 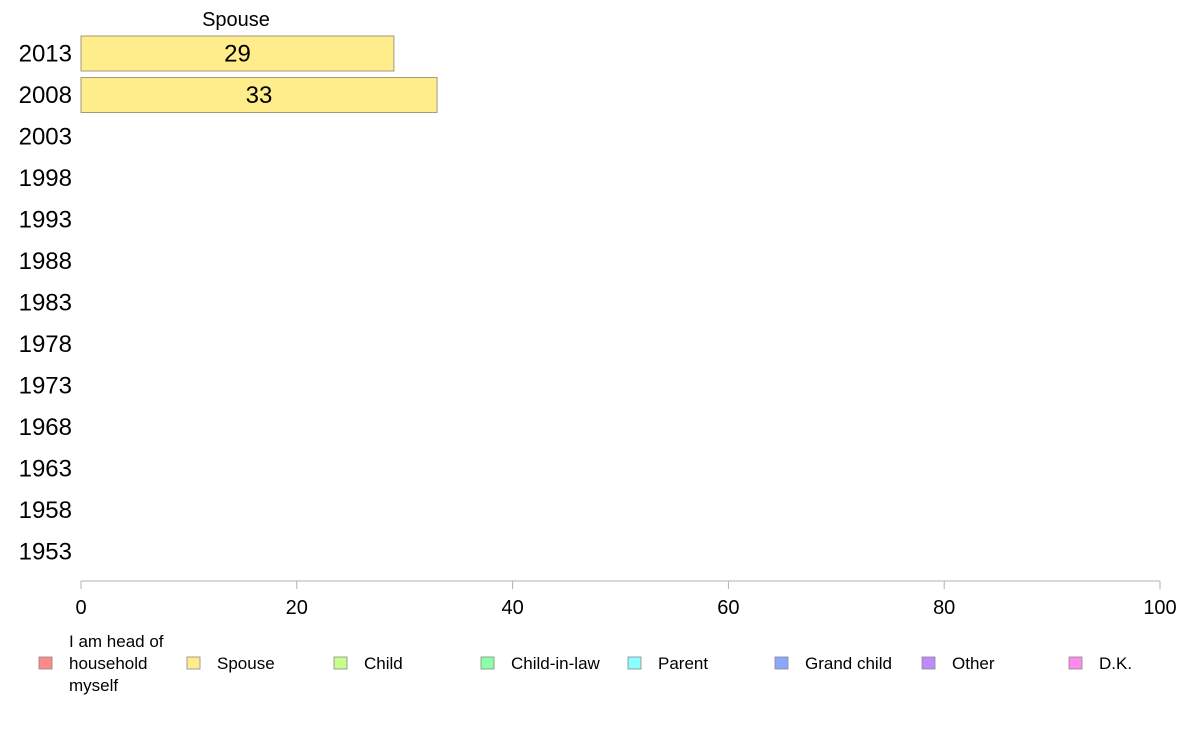 What do you see at coordinates (45, 178) in the screenshot?
I see `y-tick-label: 1998` at bounding box center [45, 178].